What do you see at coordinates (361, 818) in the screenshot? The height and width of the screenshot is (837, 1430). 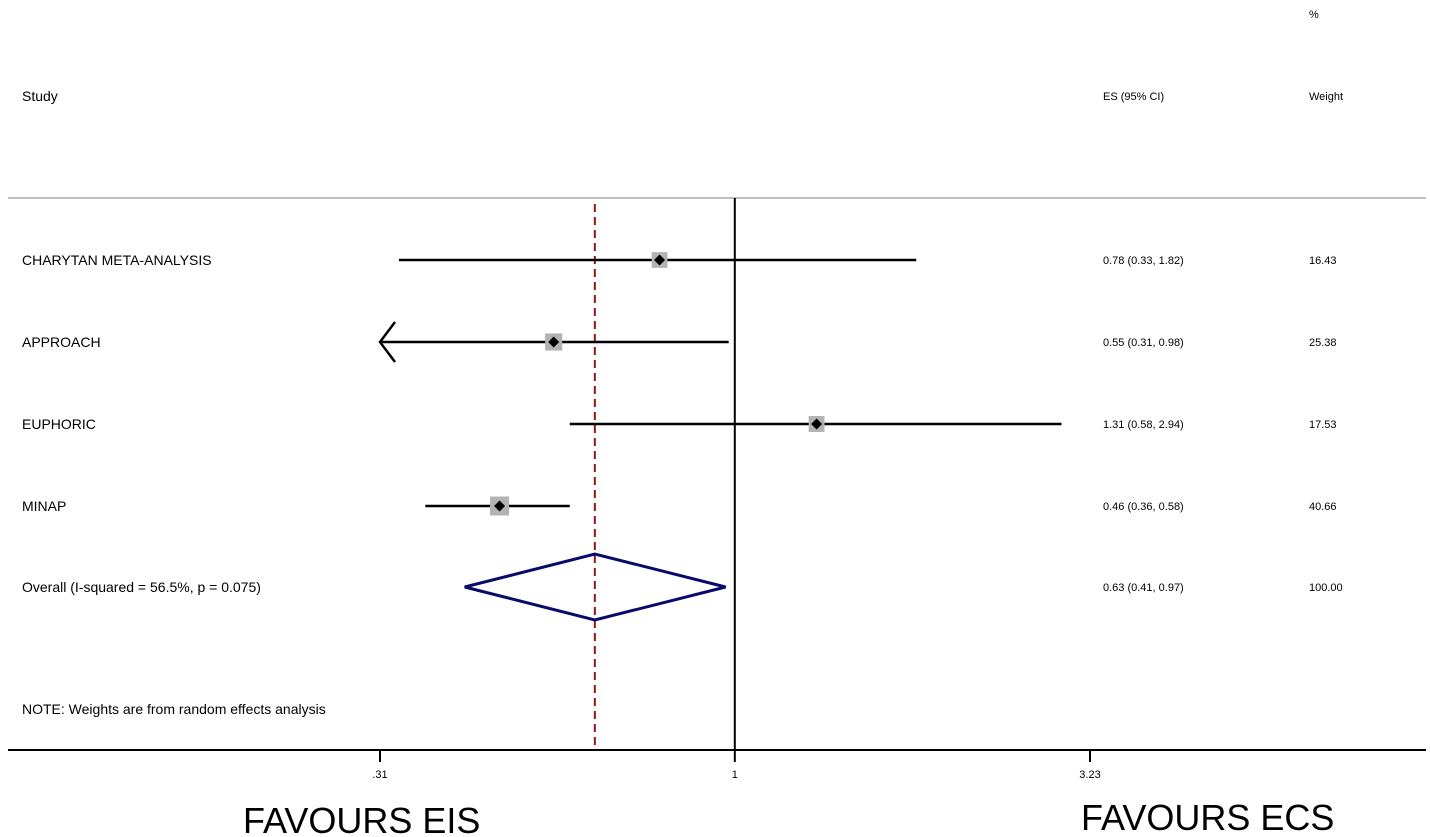 I see `favours-left-label: FAVOURS EIS` at bounding box center [361, 818].